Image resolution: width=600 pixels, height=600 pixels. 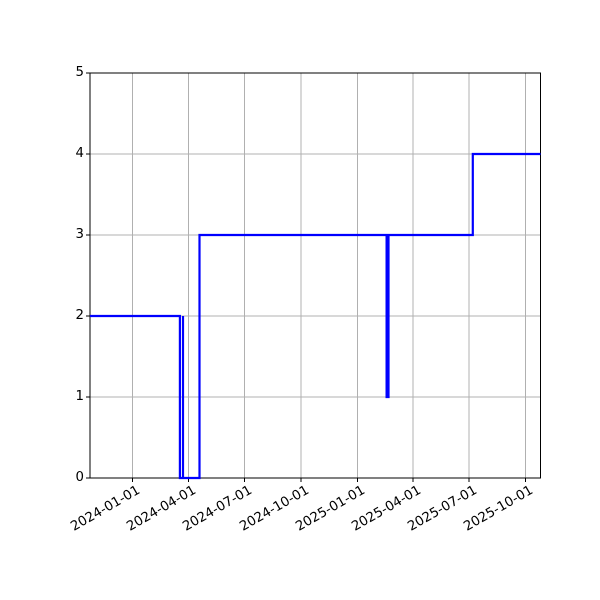 What do you see at coordinates (79, 72) in the screenshot?
I see `y-tick-label: 5` at bounding box center [79, 72].